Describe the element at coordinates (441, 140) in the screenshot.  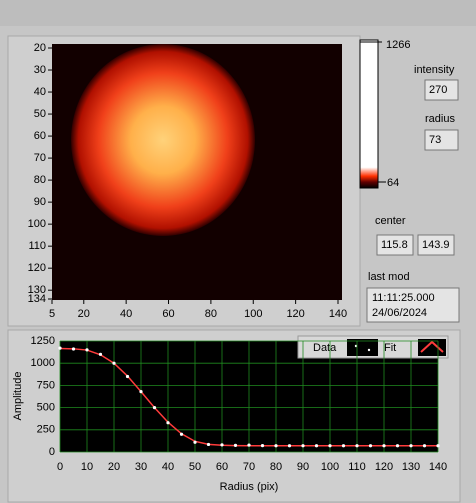
I see `radius-box` at that location.